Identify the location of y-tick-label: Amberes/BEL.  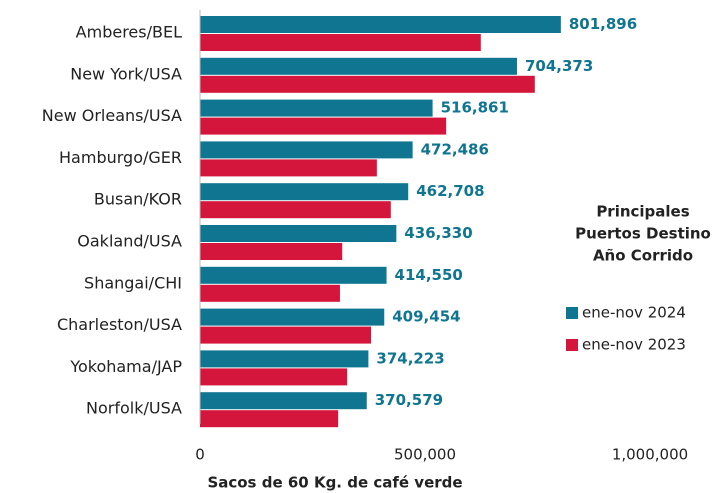
(129, 32).